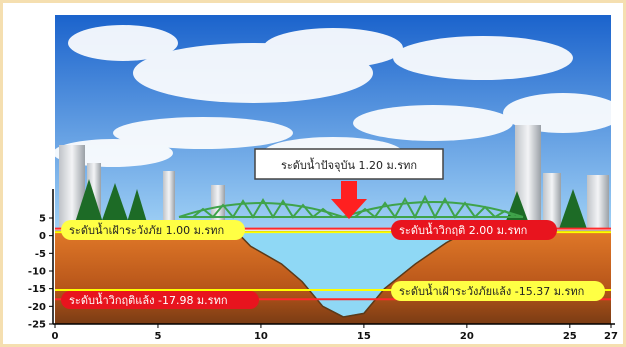  I want to click on label-text: ระดับน้ำเฝ้าระวังภัย 1.00 ม.รทก, so click(146, 229).